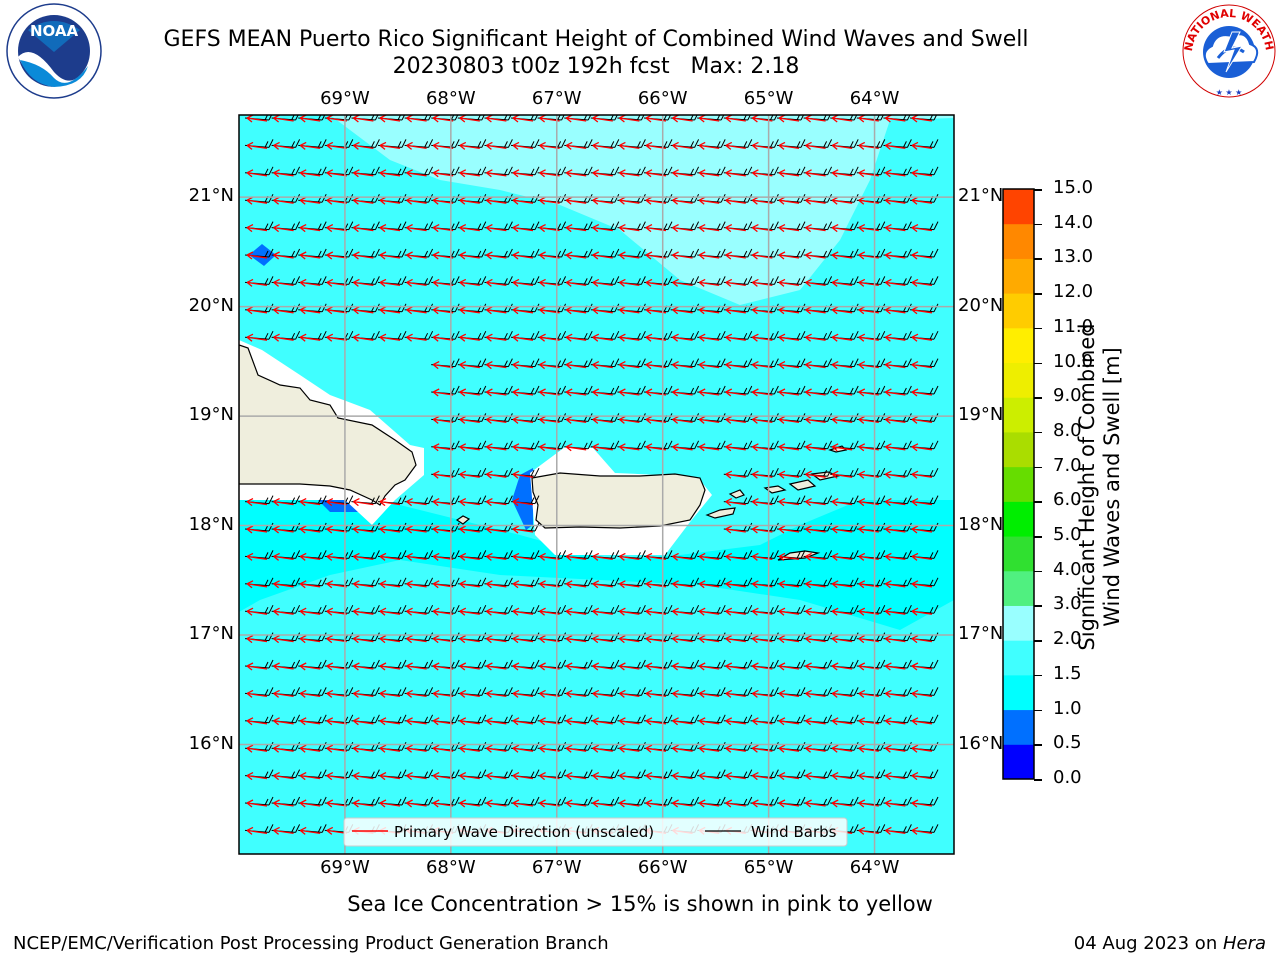 The height and width of the screenshot is (960, 1280). Describe the element at coordinates (1148, 943) in the screenshot. I see `footer-date-text: 04 Aug 2023 on` at that location.